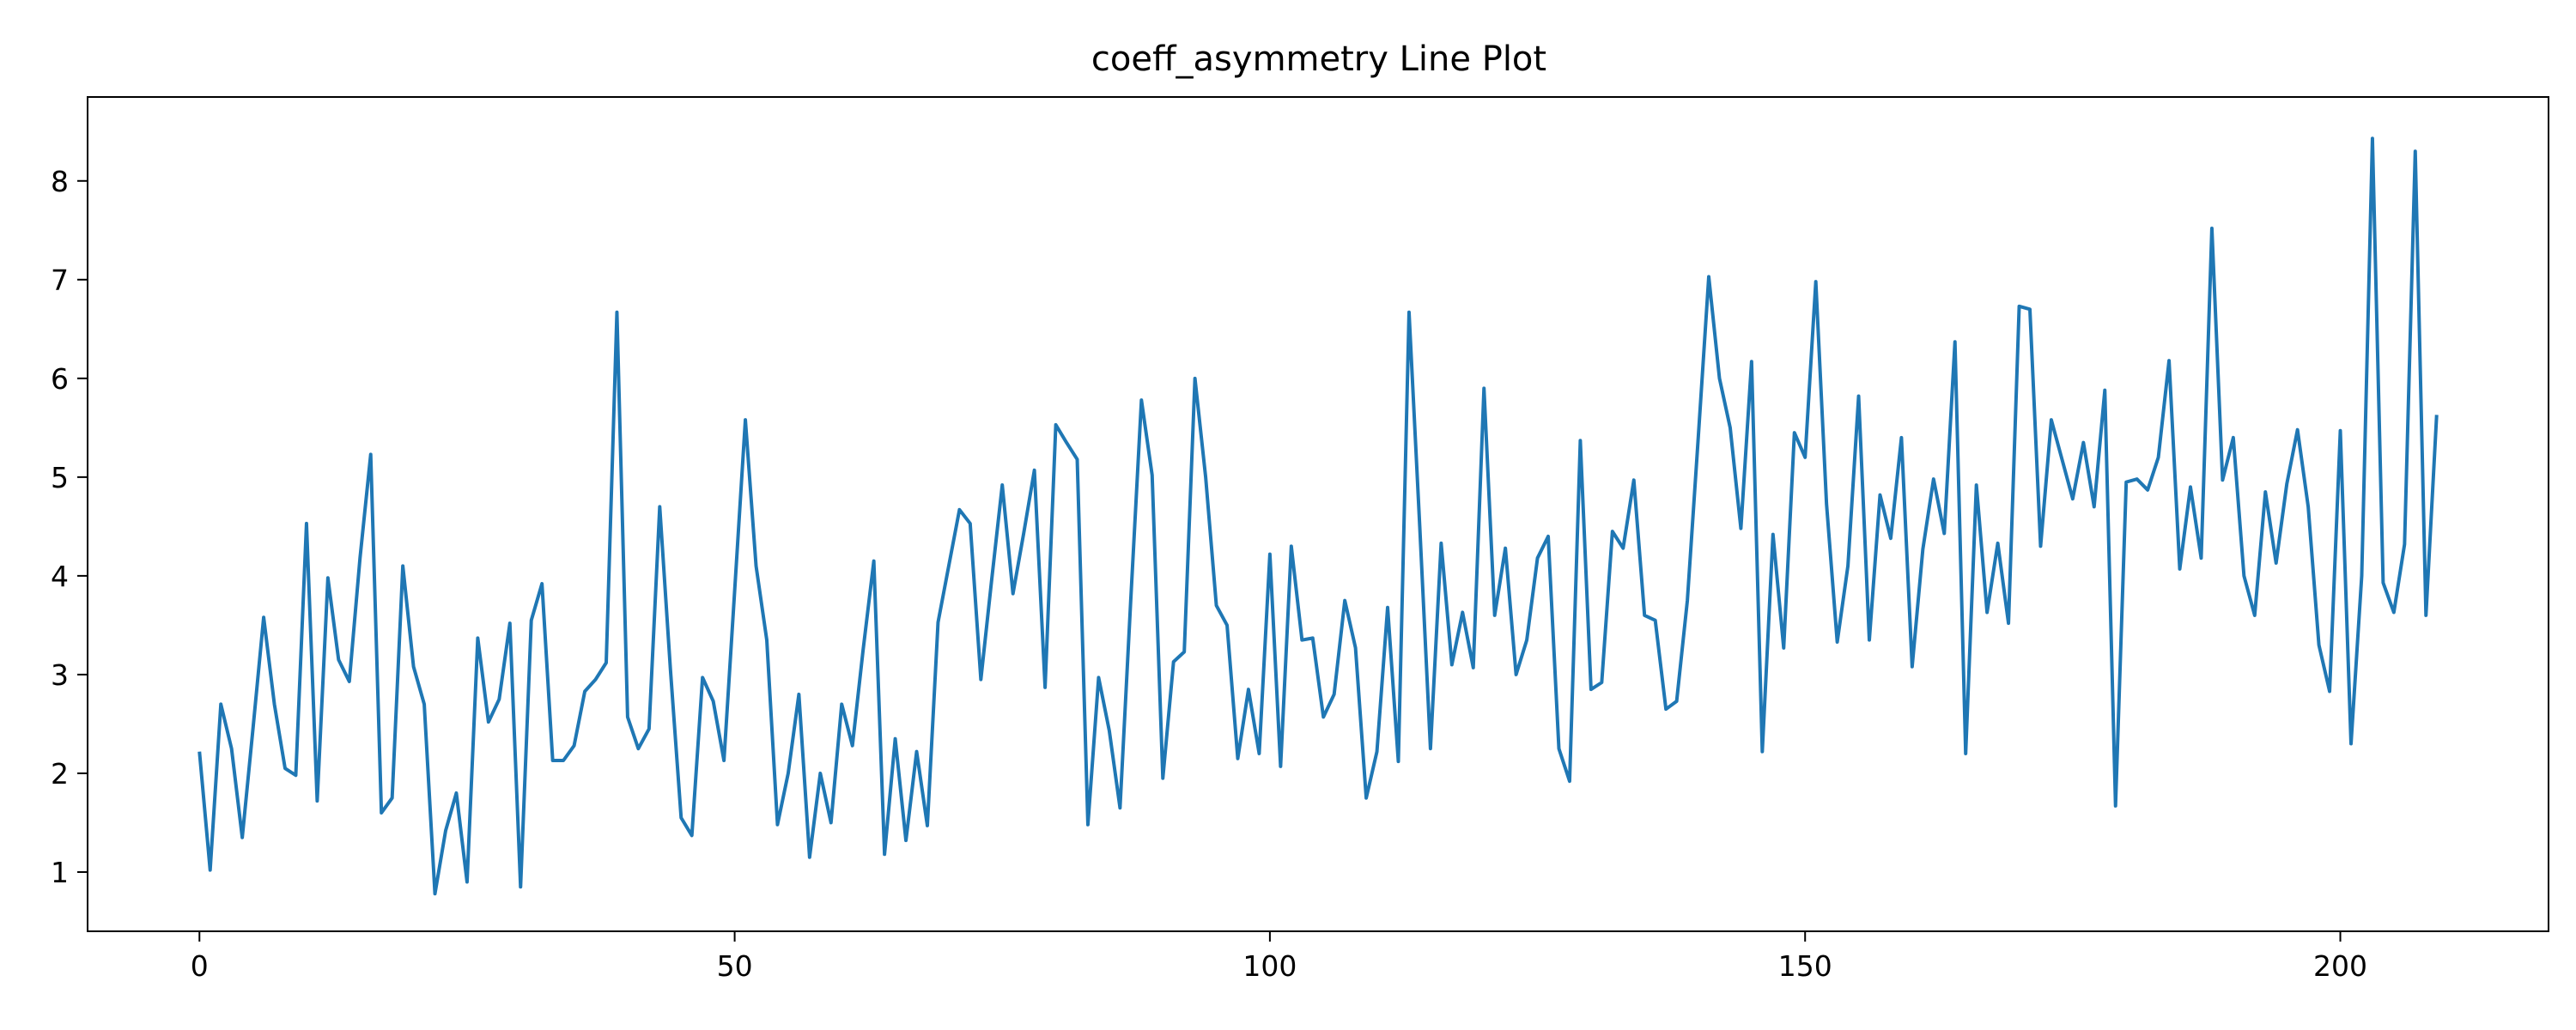 Image resolution: width=2576 pixels, height=1030 pixels. I want to click on y-axis: 1 2 3 4 5 6 7 8, so click(69, 527).